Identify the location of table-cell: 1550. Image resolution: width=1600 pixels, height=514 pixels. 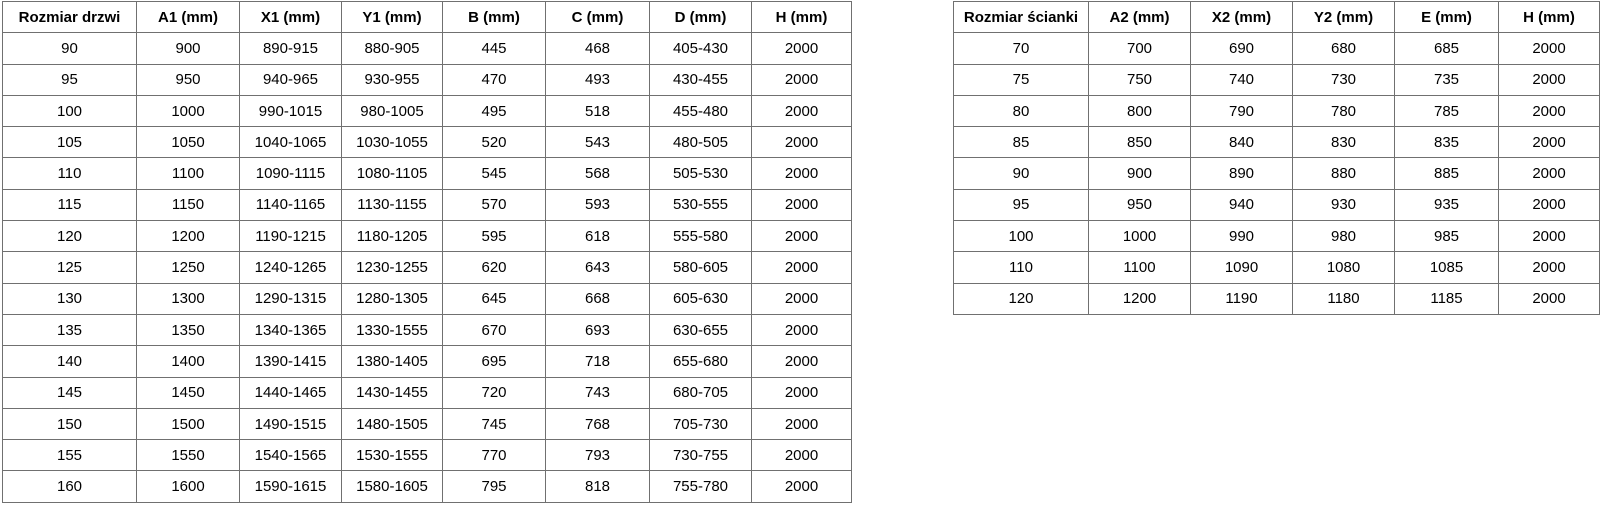
(188, 455).